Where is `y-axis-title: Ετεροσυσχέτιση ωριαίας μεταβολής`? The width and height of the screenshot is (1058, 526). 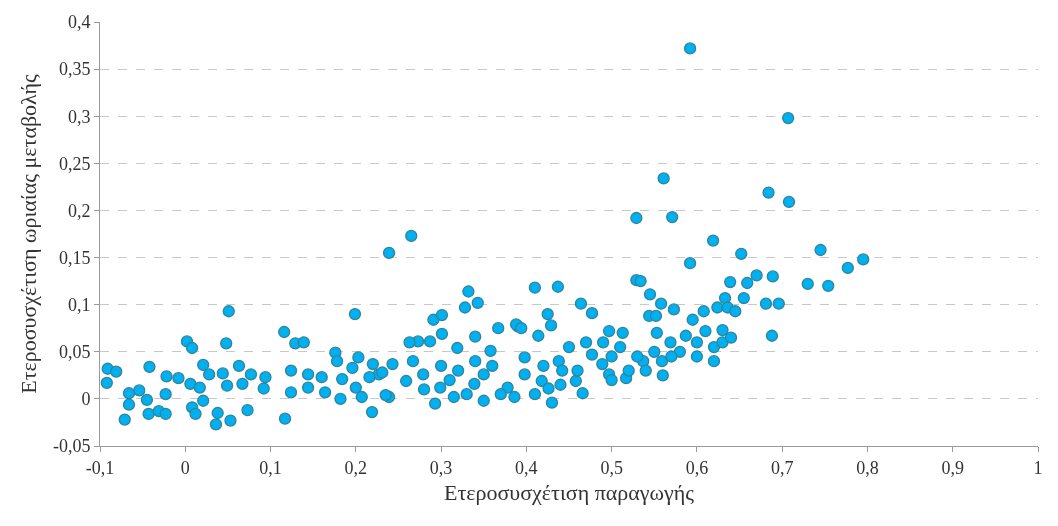 y-axis-title: Ετεροσυσχέτιση ωριαίας μεταβολής is located at coordinates (28, 233).